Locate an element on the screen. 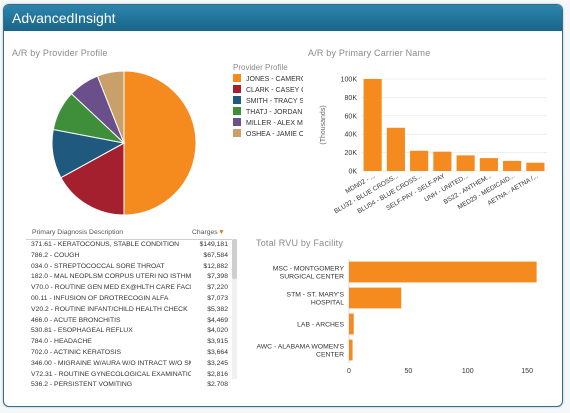 The image size is (570, 413). rvu-panel-title: Total RVU by Facility is located at coordinates (300, 243).